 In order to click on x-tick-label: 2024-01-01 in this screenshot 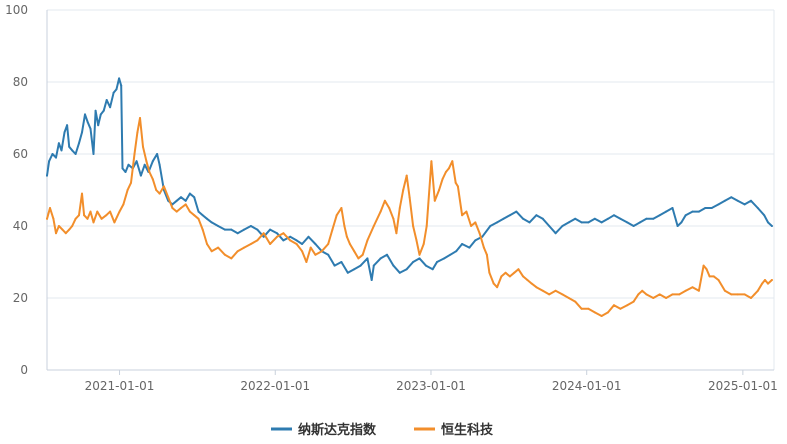, I will do `click(587, 386)`.